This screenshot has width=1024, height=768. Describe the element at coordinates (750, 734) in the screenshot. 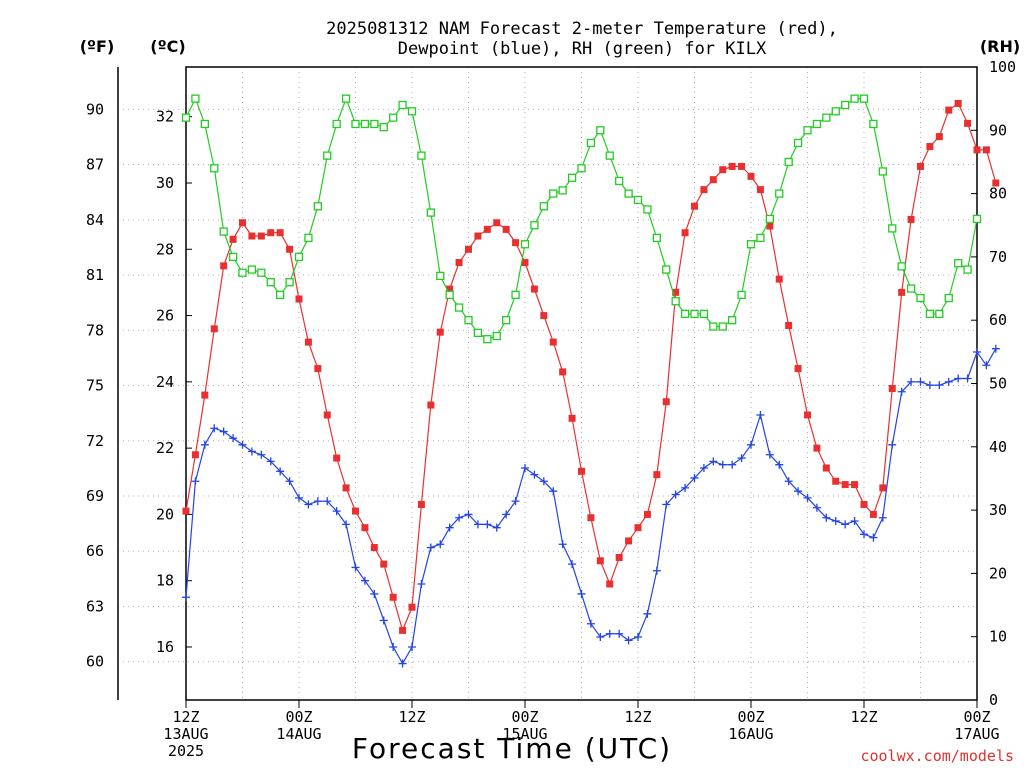

I see `x-tick-label: 16AUG` at that location.